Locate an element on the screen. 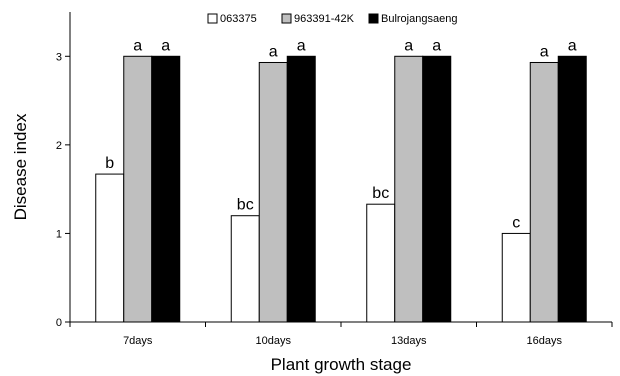 The width and height of the screenshot is (620, 376). x-axis: 7days 10days 13days 16days is located at coordinates (341, 334).